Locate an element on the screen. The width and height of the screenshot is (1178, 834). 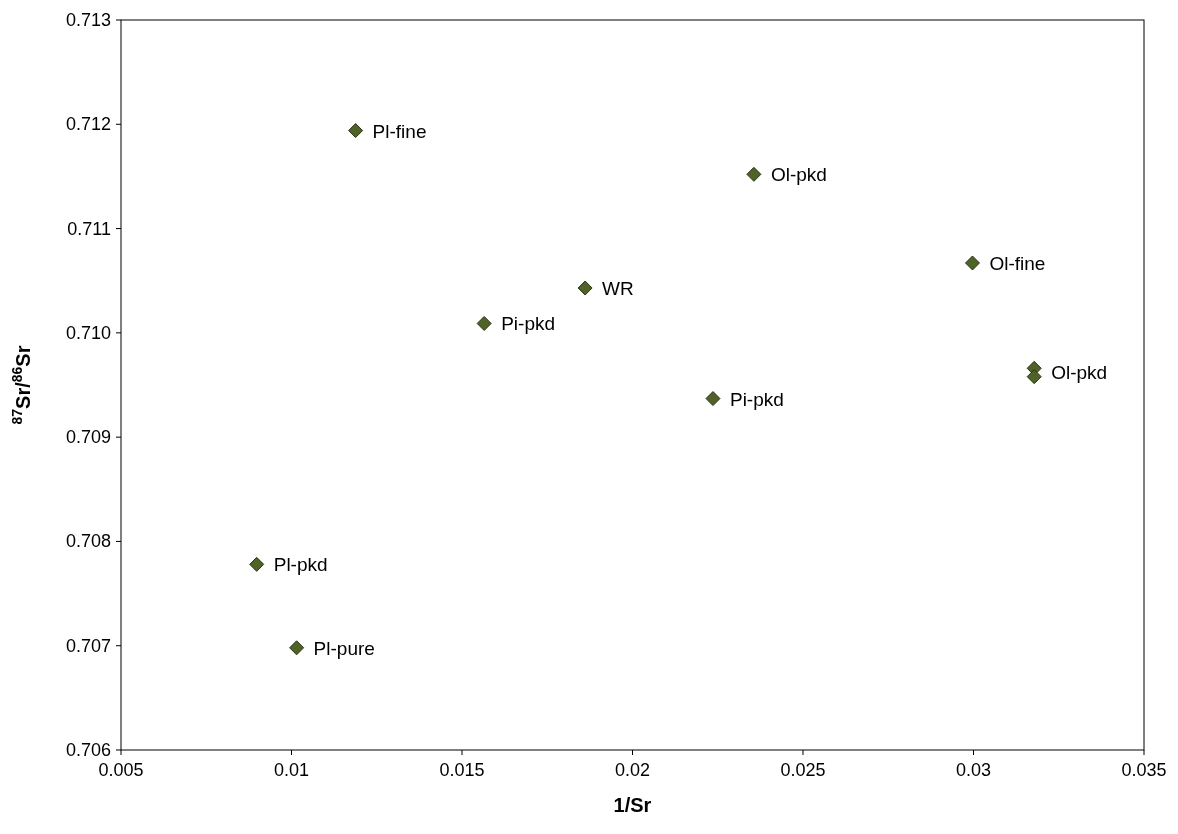
x-tick-label: 0.005 is located at coordinates (121, 770).